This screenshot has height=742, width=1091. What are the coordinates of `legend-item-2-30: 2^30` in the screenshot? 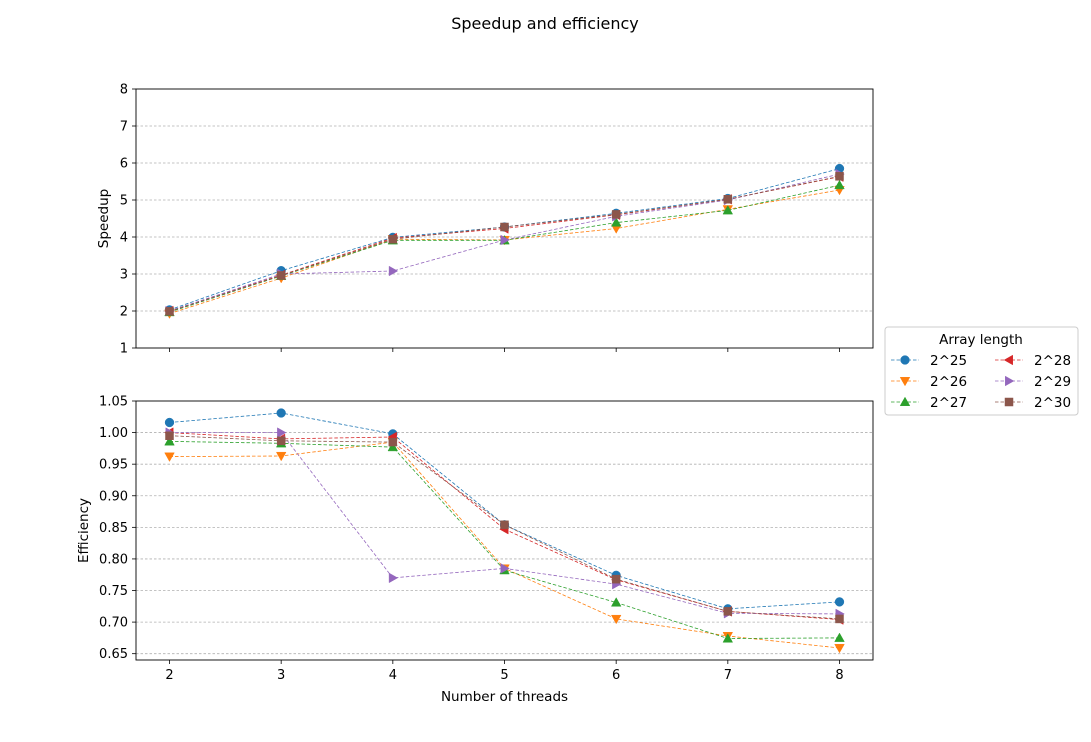 It's located at (1033, 403).